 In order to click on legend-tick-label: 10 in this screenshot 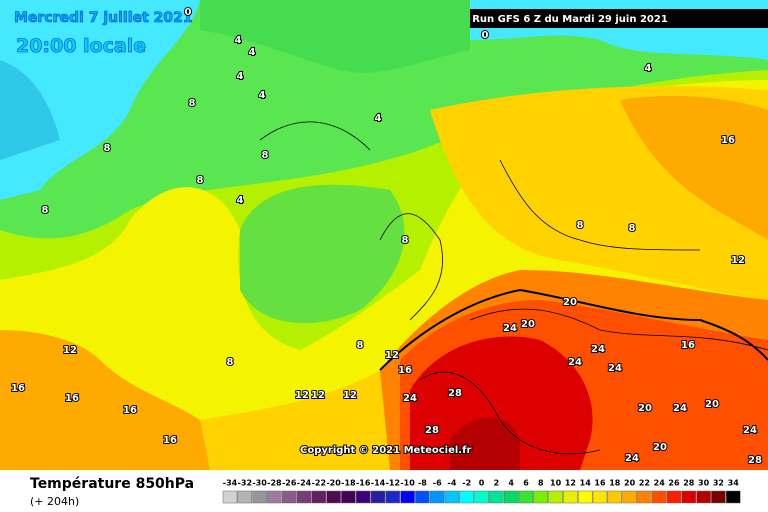, I will do `click(556, 483)`.